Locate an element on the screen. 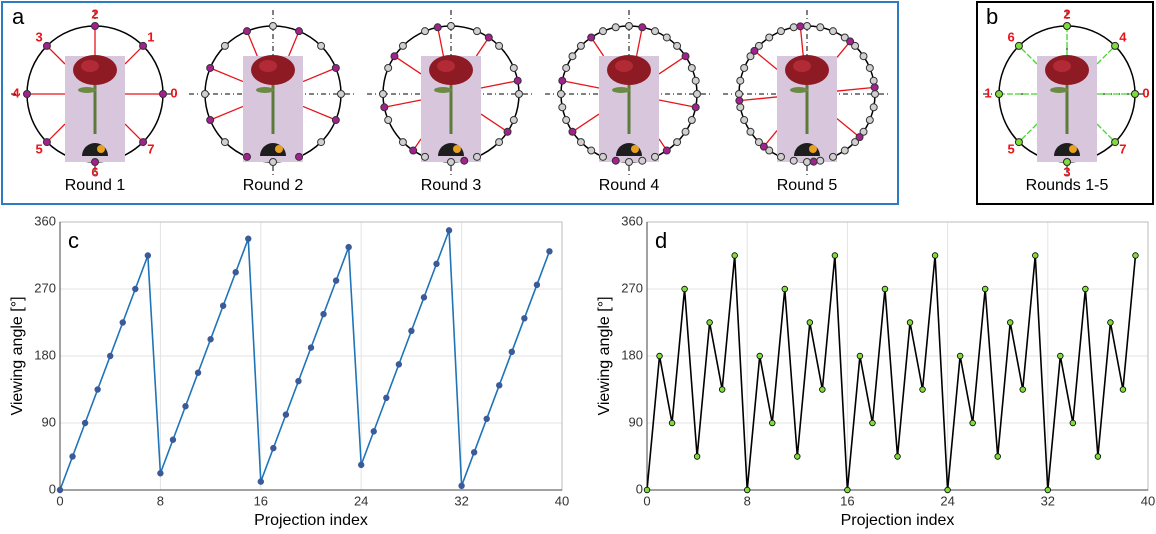 The height and width of the screenshot is (534, 1156). round-label: Round 5 is located at coordinates (807, 185).